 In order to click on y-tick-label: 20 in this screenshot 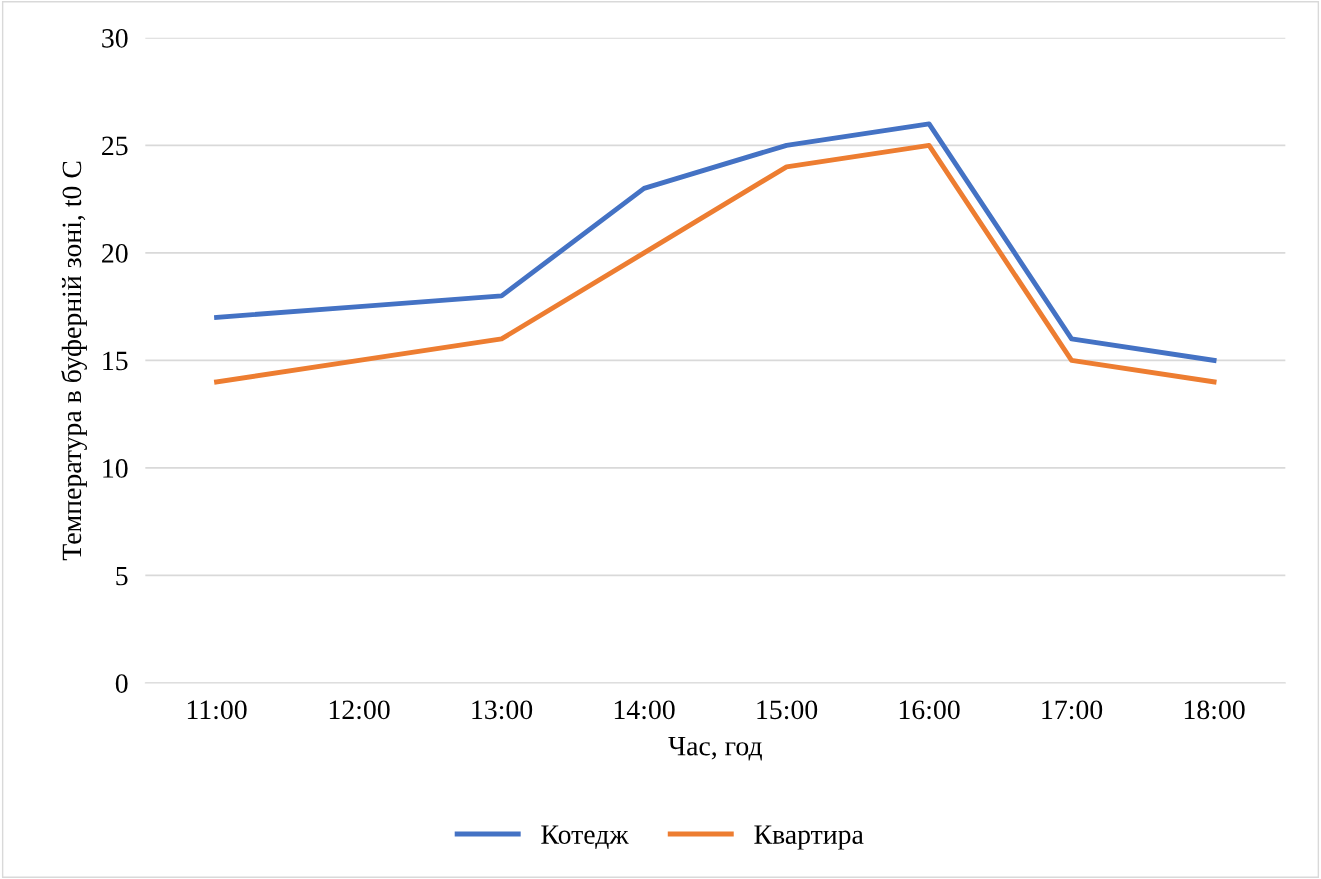, I will do `click(115, 253)`.